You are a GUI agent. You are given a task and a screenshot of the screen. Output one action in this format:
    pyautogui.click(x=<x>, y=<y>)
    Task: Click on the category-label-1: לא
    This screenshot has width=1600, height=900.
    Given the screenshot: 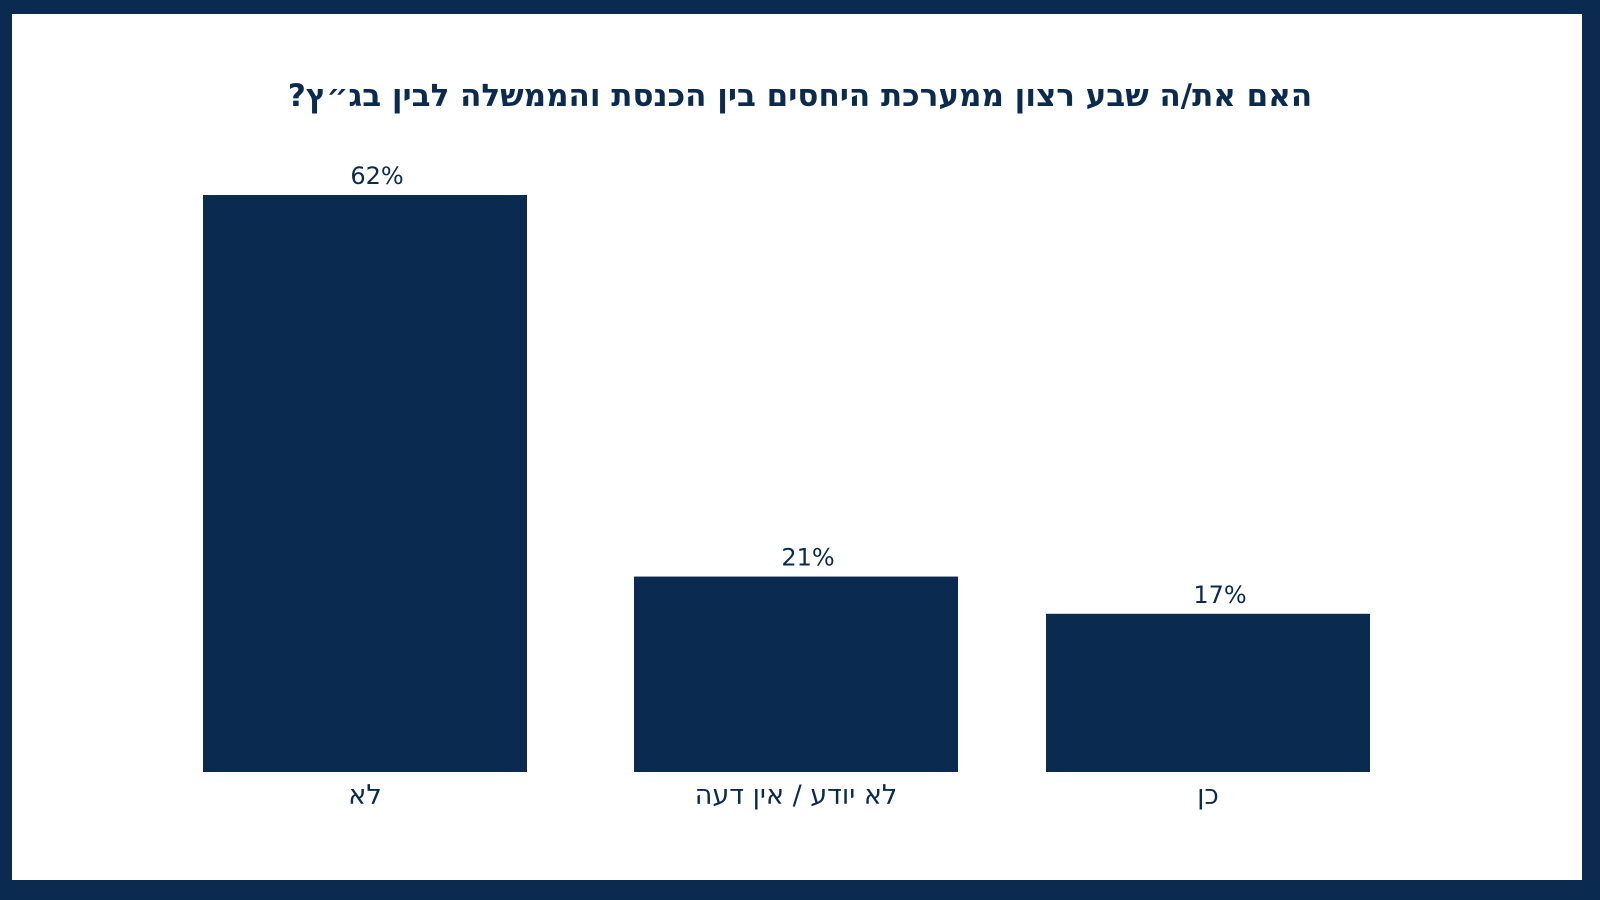 What is the action you would take?
    pyautogui.click(x=364, y=795)
    